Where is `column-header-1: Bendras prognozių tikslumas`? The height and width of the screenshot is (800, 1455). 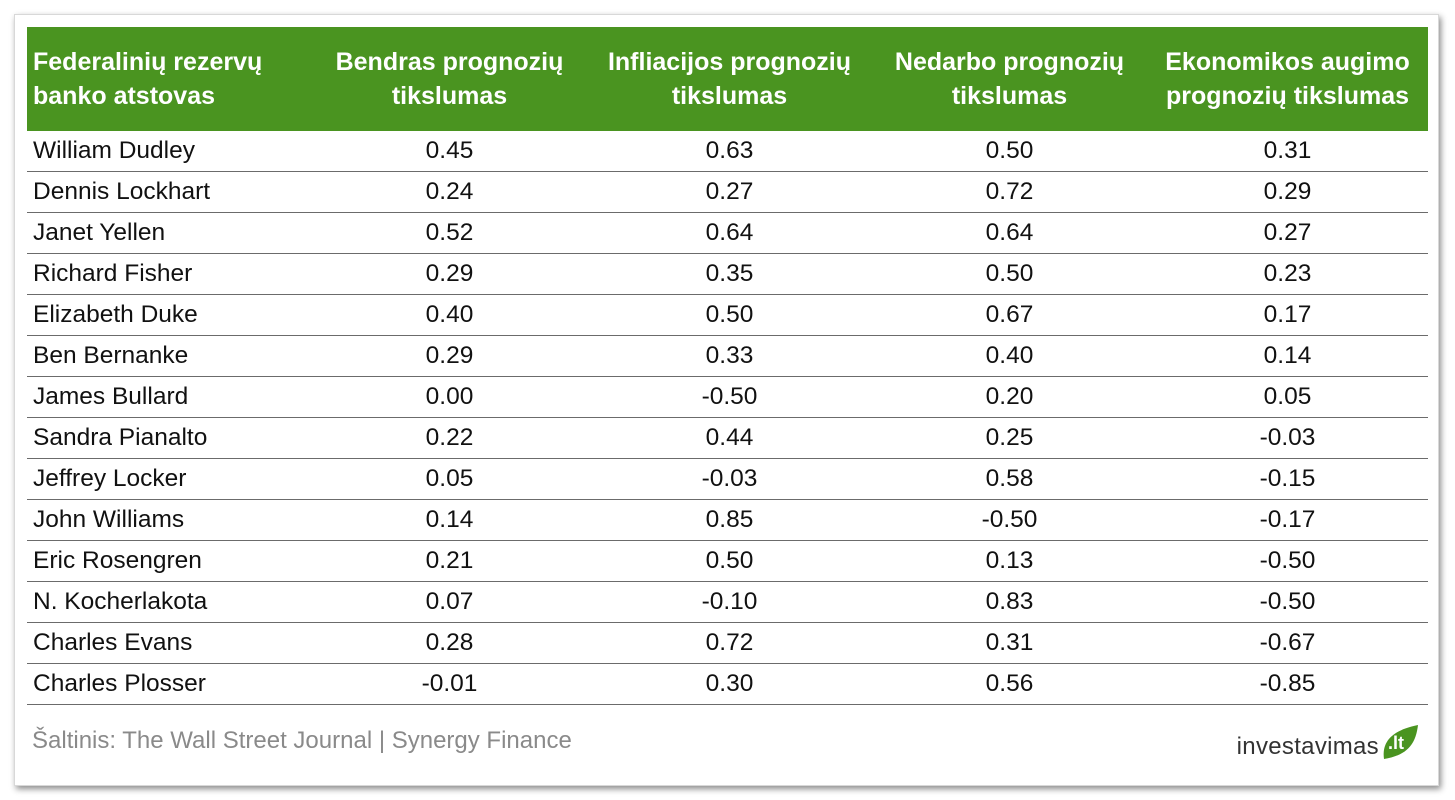
column-header-1: Bendras prognozių tikslumas is located at coordinates (449, 79).